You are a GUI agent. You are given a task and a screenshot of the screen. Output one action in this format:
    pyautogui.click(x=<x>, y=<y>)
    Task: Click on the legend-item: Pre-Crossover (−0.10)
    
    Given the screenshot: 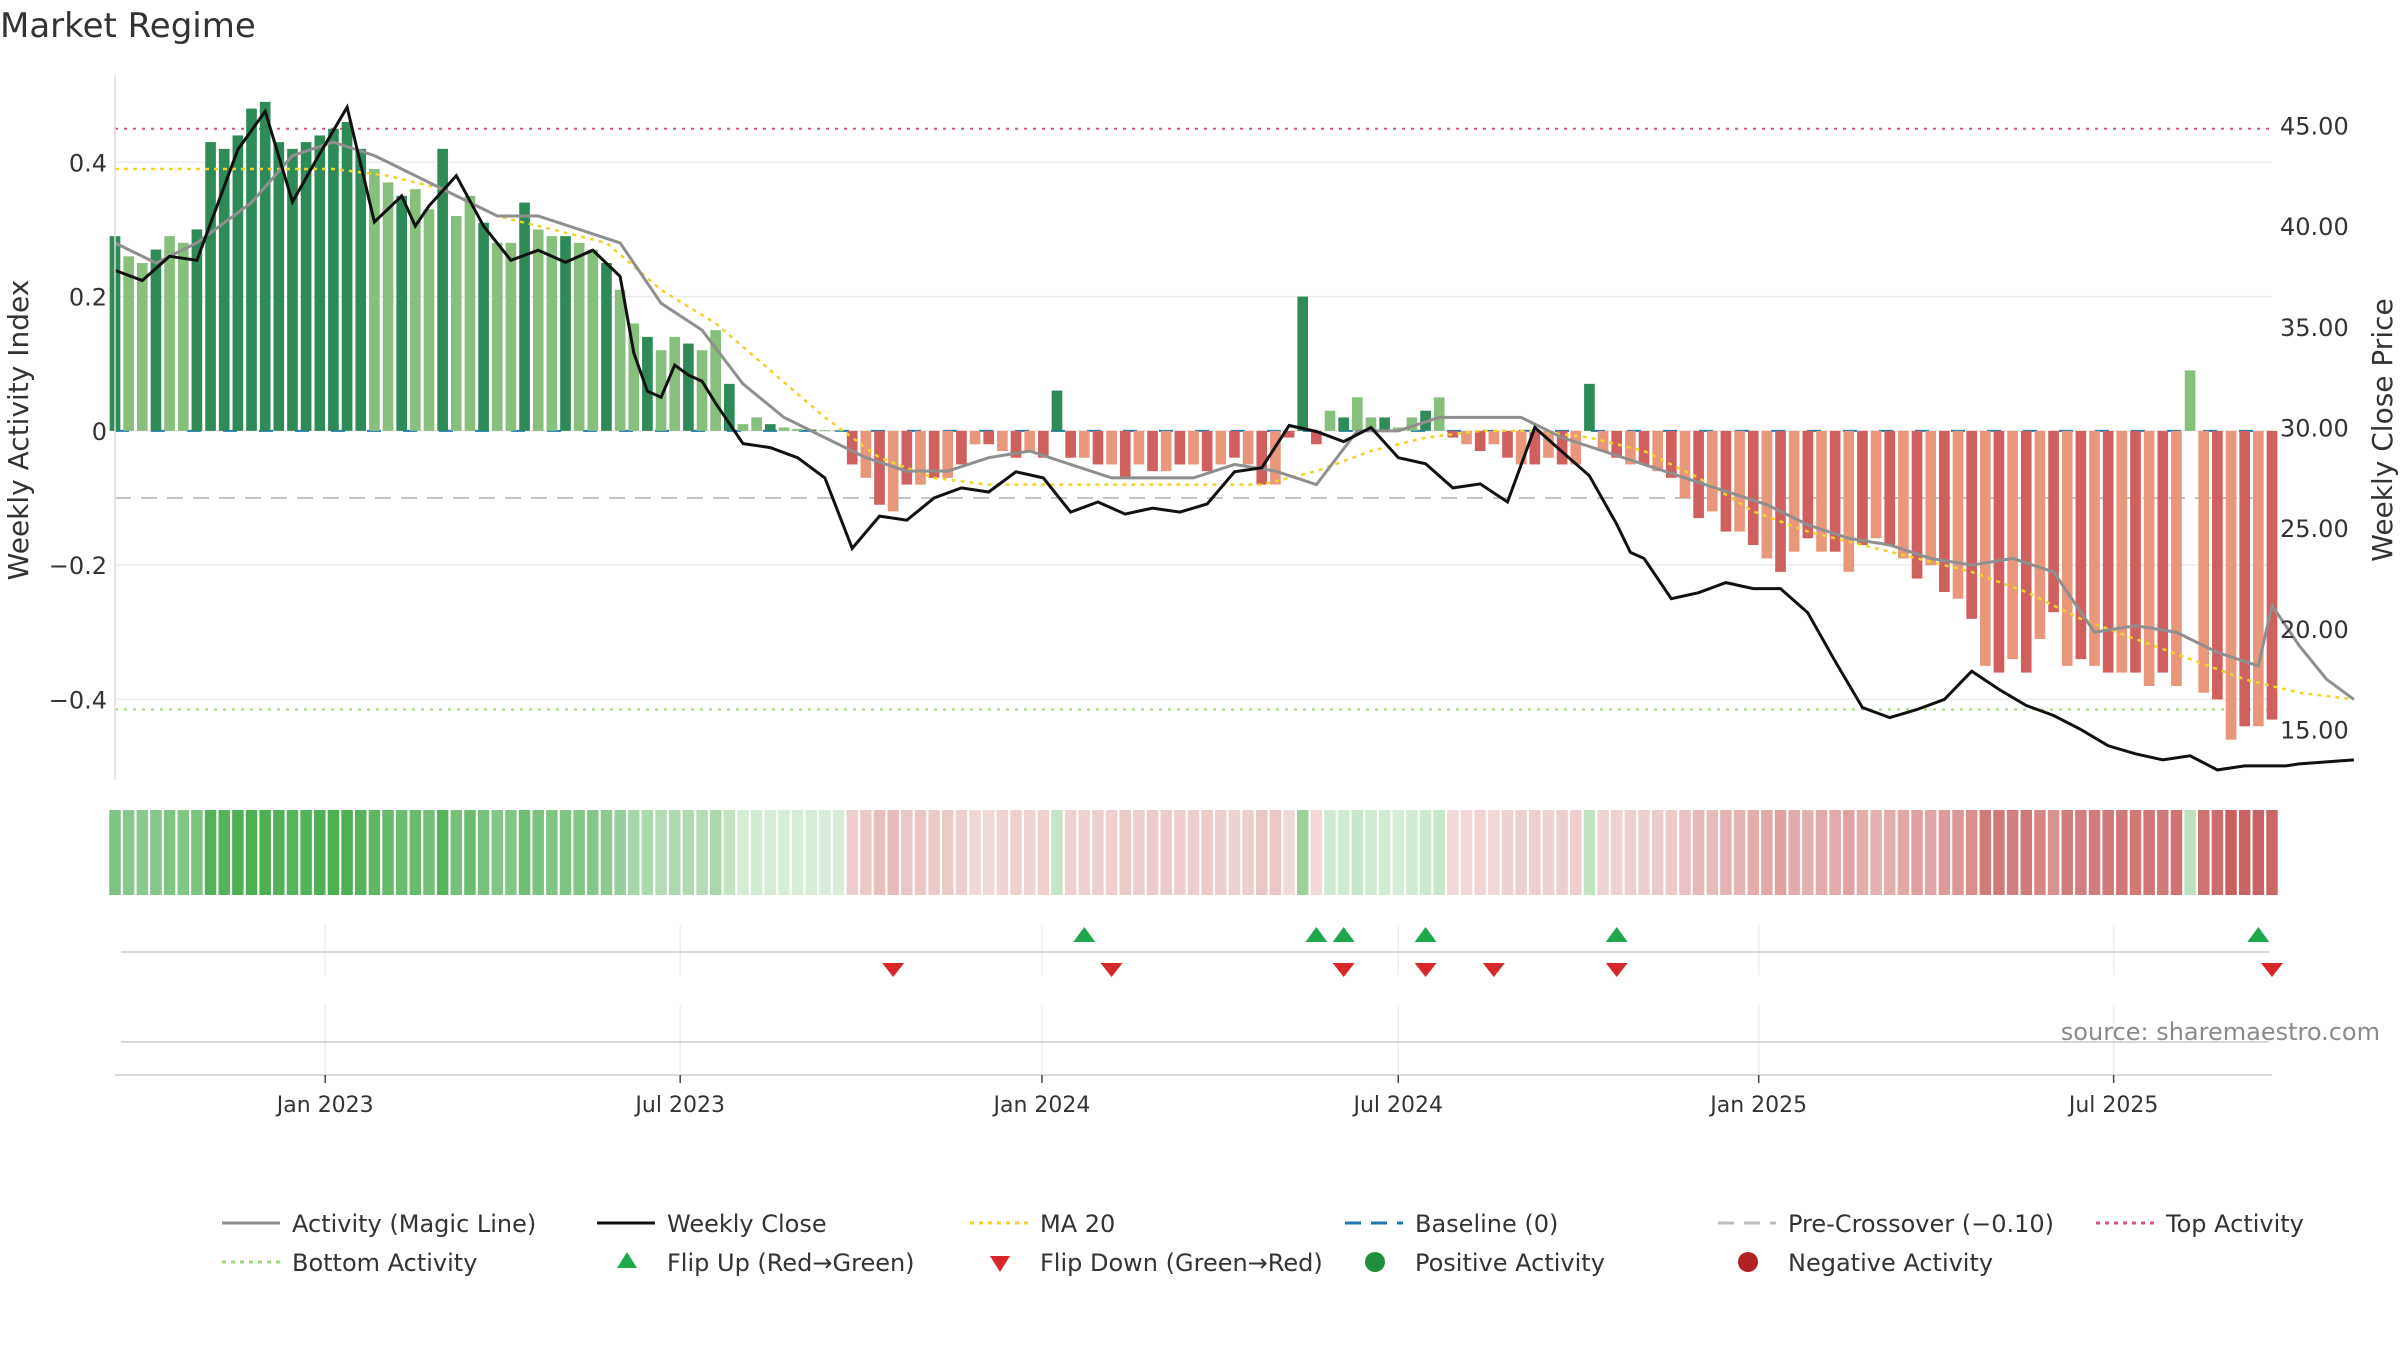 What is the action you would take?
    pyautogui.click(x=1886, y=1224)
    